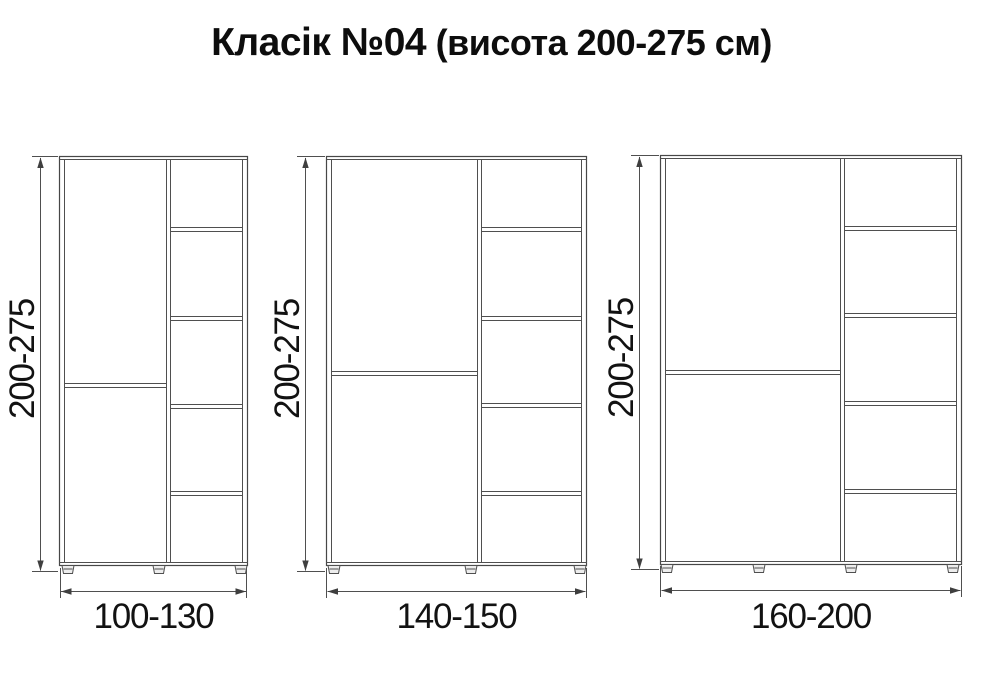 The width and height of the screenshot is (983, 700). Describe the element at coordinates (206, 361) in the screenshot. I see `cabinet-1-shelves` at that location.